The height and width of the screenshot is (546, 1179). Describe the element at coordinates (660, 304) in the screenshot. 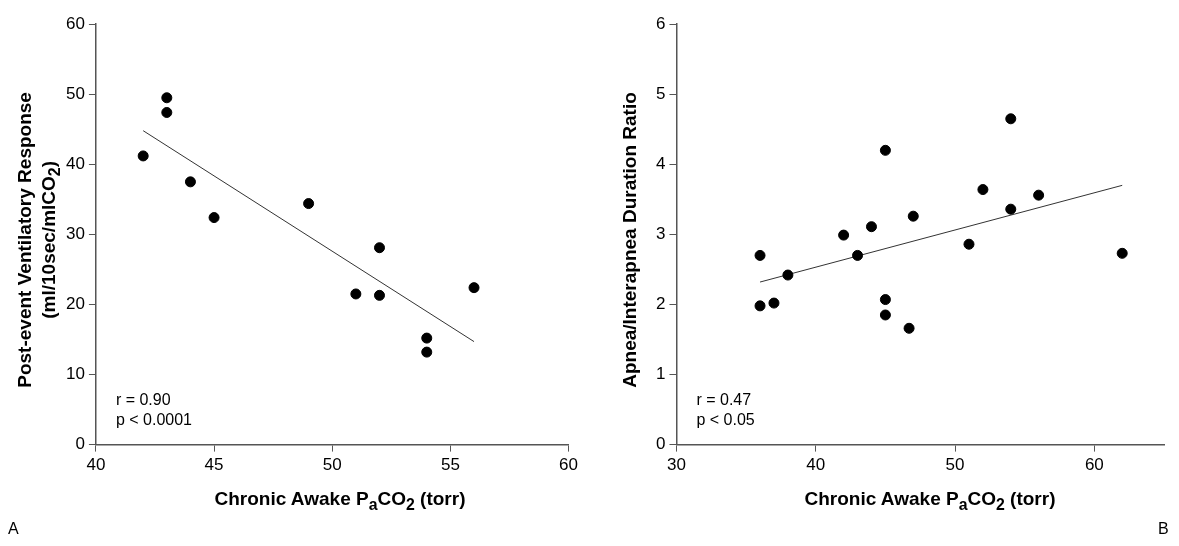

I see `y-tick-label: 2` at that location.